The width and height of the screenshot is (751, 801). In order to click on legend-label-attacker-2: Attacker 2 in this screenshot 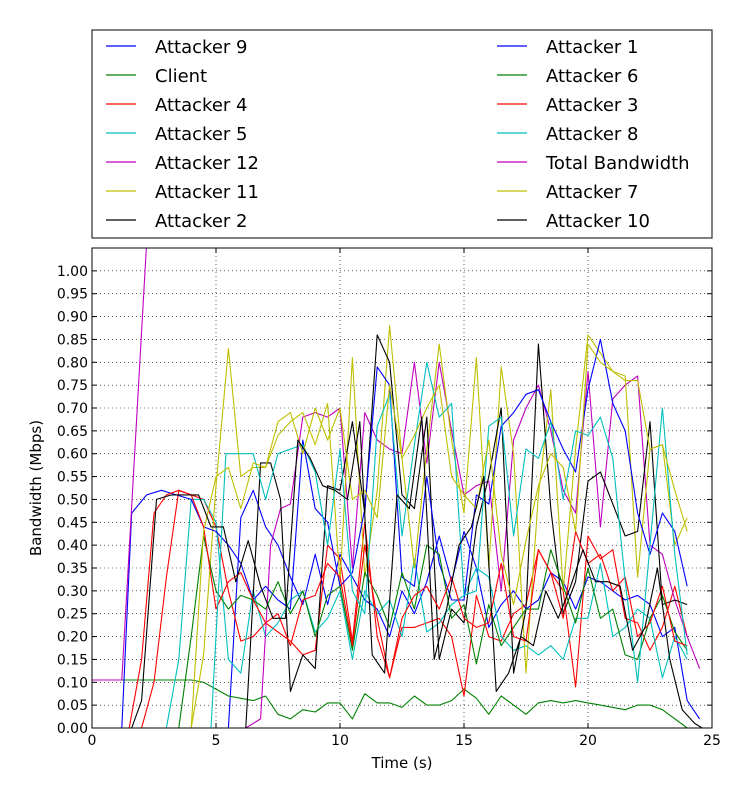, I will do `click(201, 221)`.